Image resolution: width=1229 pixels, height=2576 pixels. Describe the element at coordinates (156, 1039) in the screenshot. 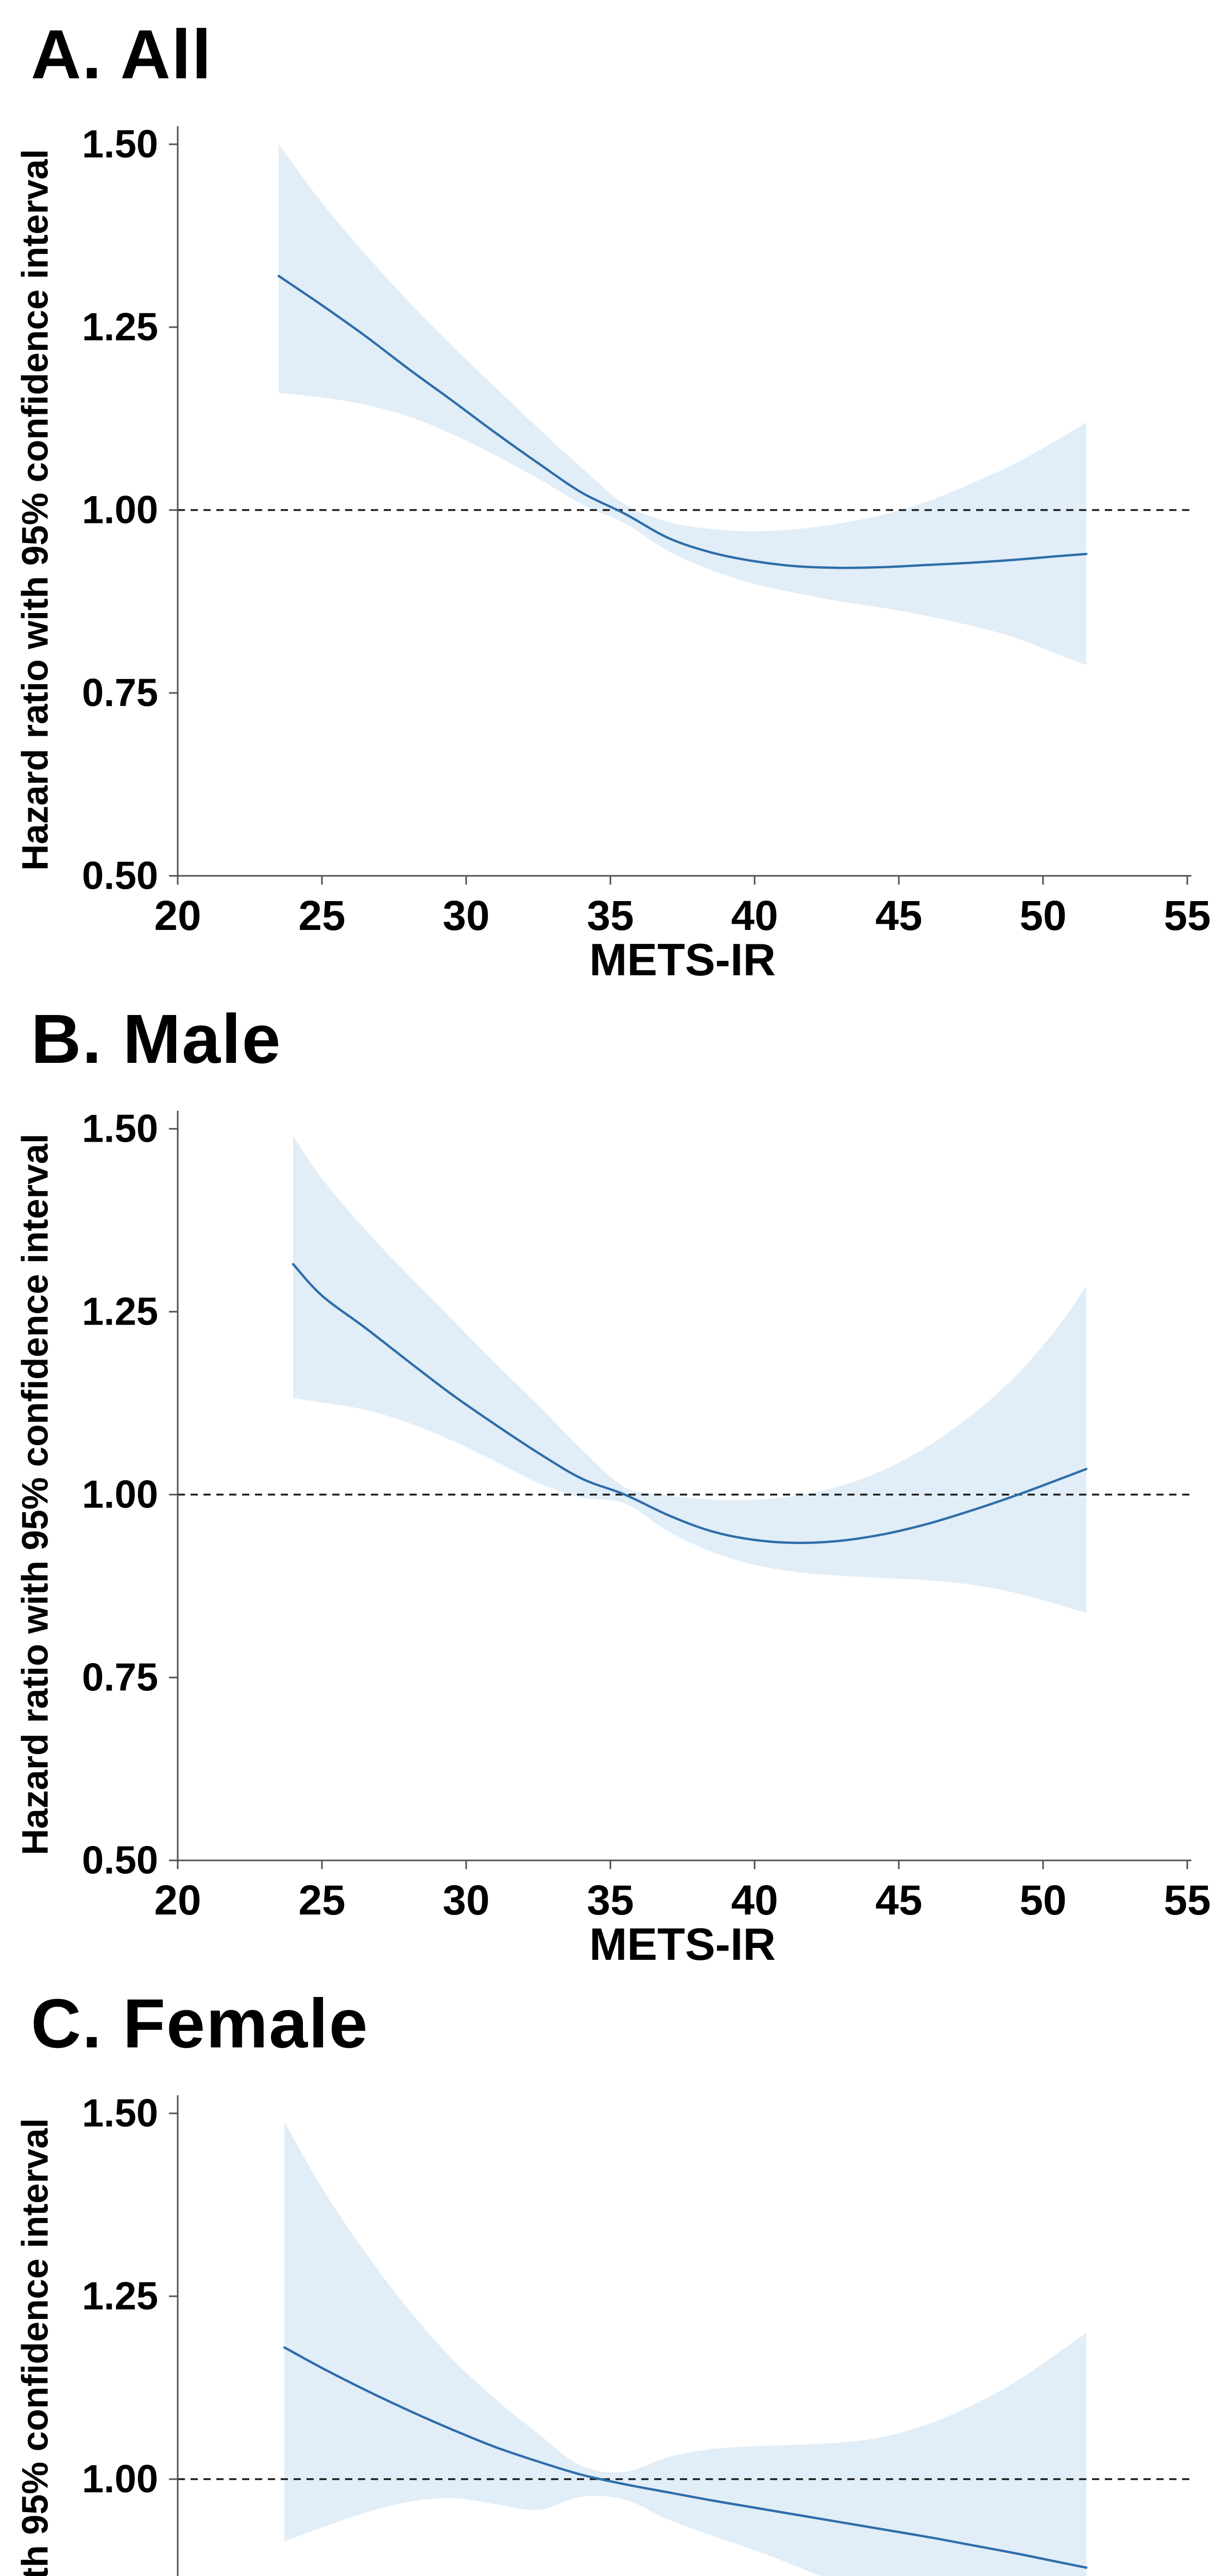

I see `panel-title-male: B. Male` at that location.